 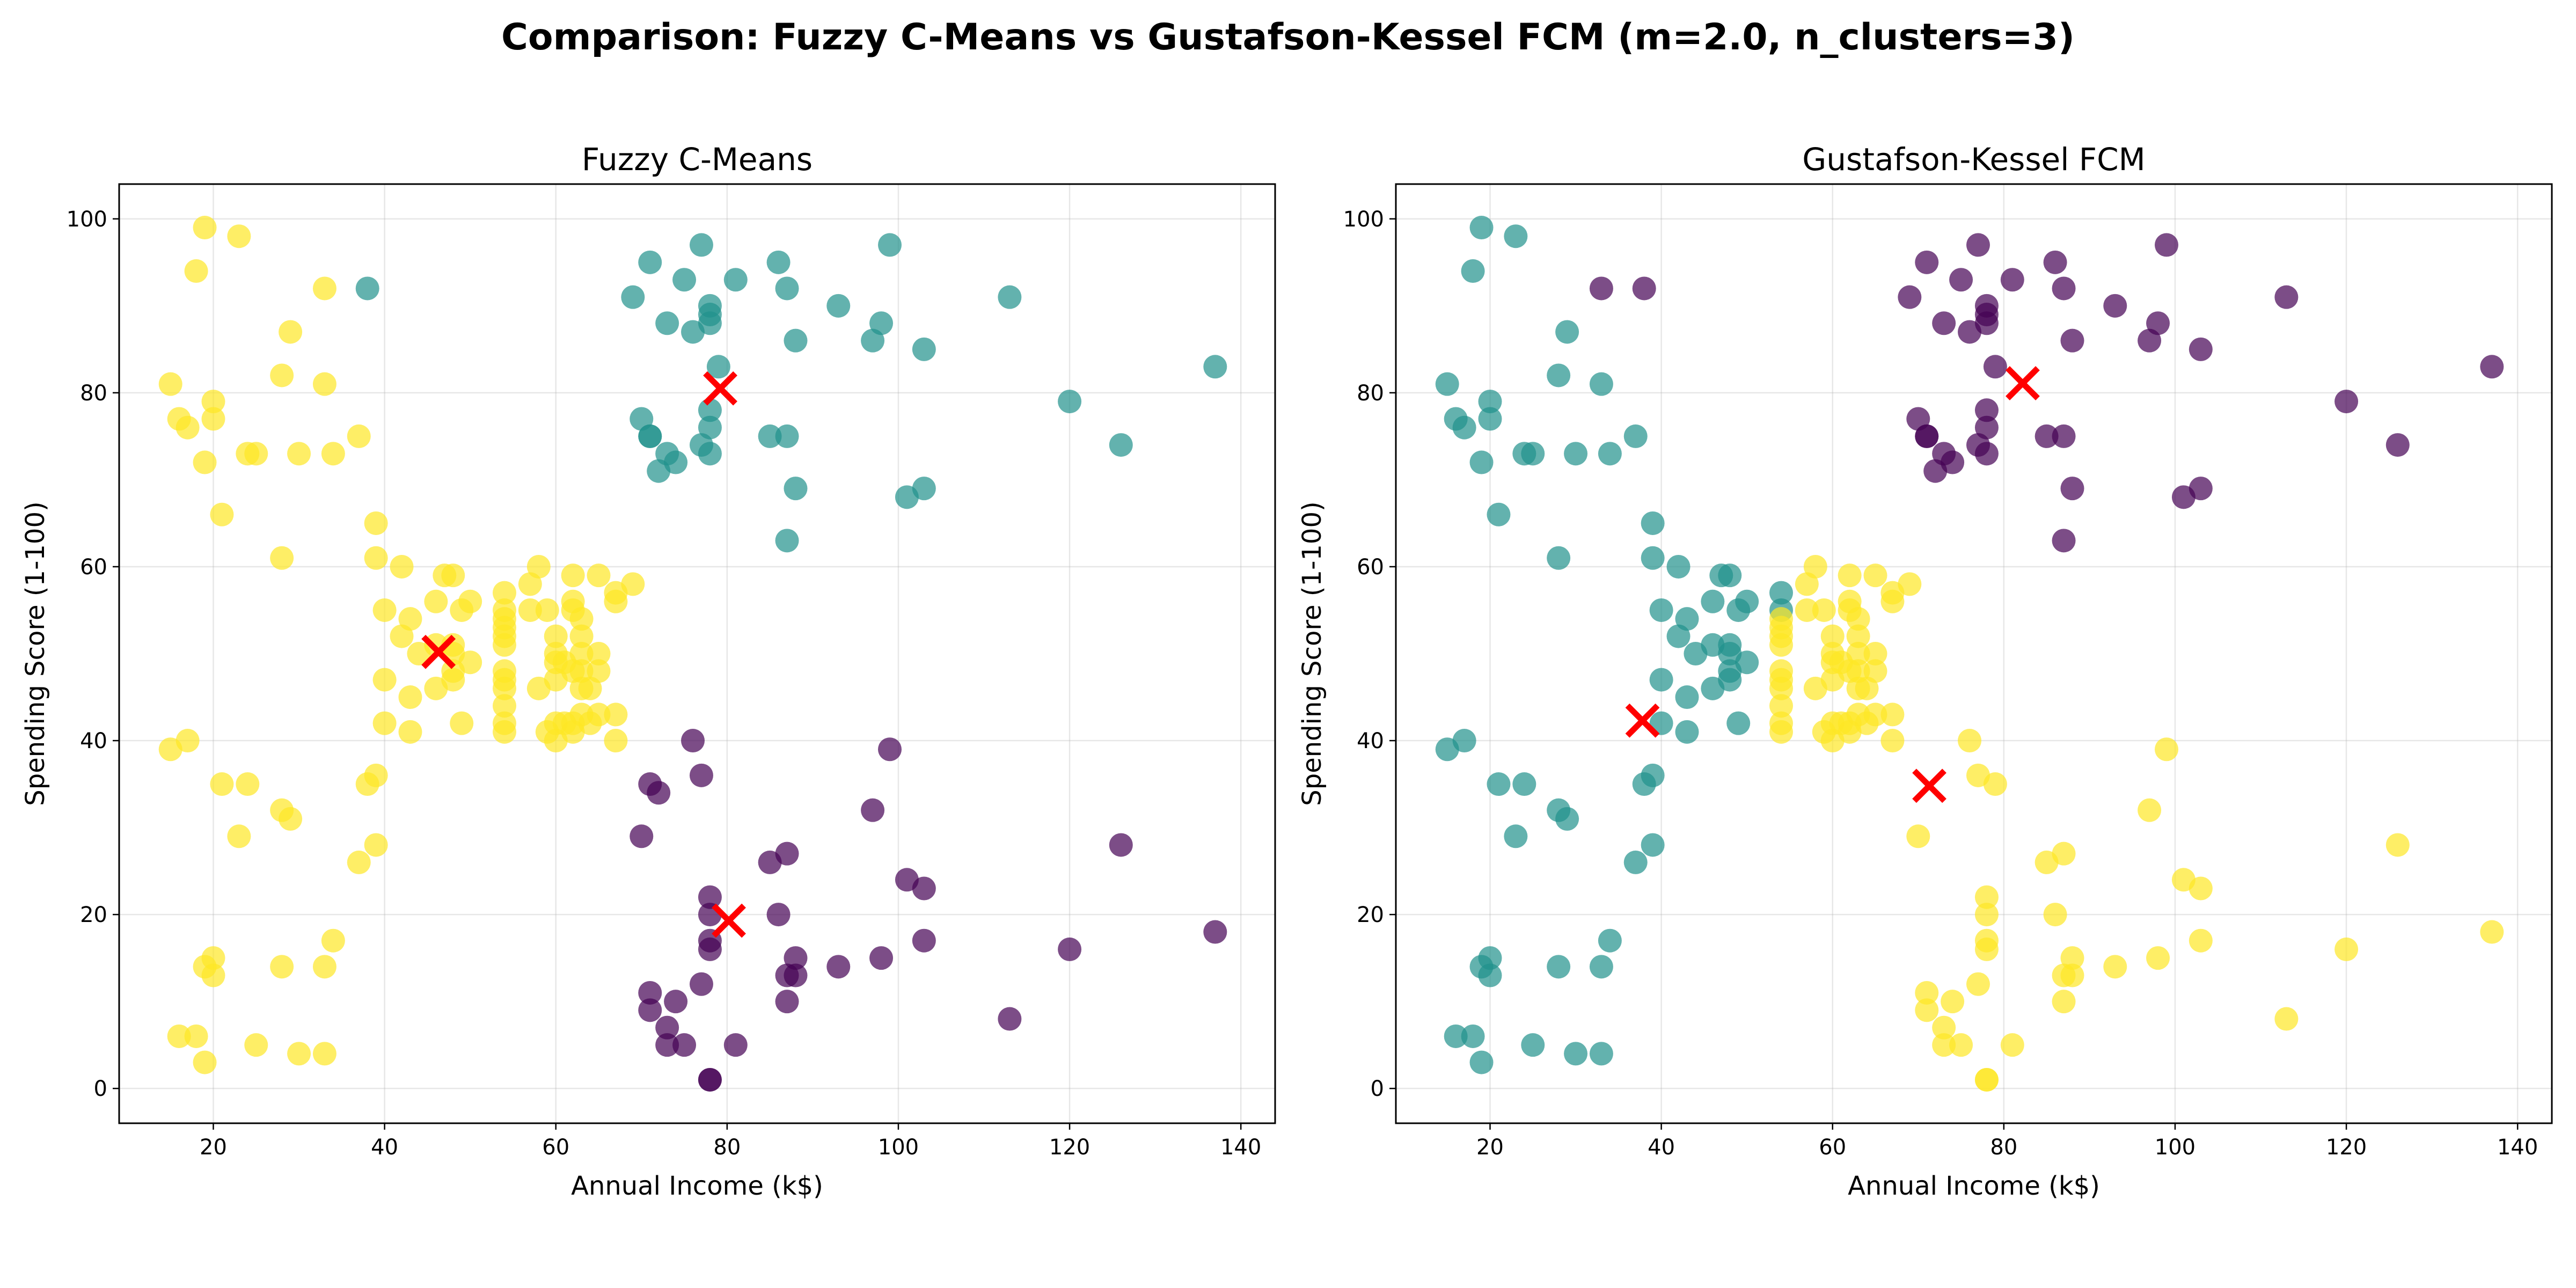 What do you see at coordinates (100, 1089) in the screenshot?
I see `y-tick-label: 0` at bounding box center [100, 1089].